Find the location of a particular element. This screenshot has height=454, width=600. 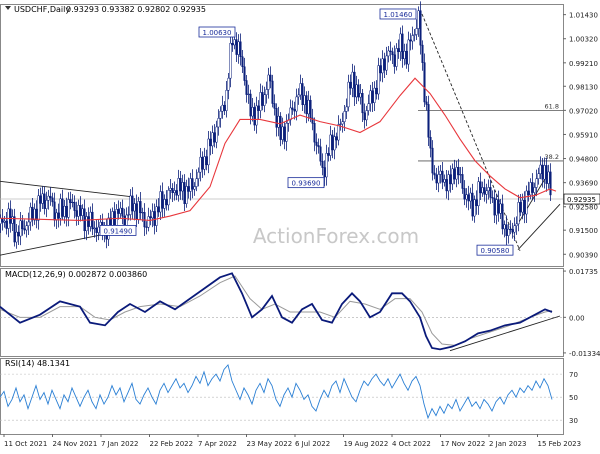

x-tick-label: 19 Aug 2022 is located at coordinates (366, 444).